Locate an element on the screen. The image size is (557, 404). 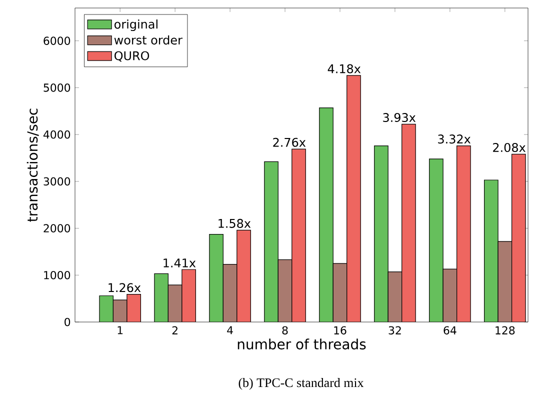
annotation: 3.93x is located at coordinates (399, 117).